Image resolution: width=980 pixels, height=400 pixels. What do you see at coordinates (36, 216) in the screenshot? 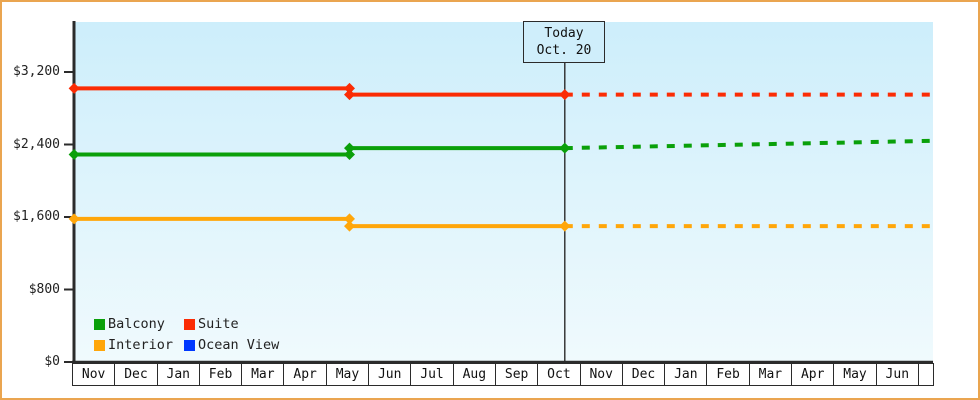
I see `y-tick-label-1600: $1,600` at bounding box center [36, 216].